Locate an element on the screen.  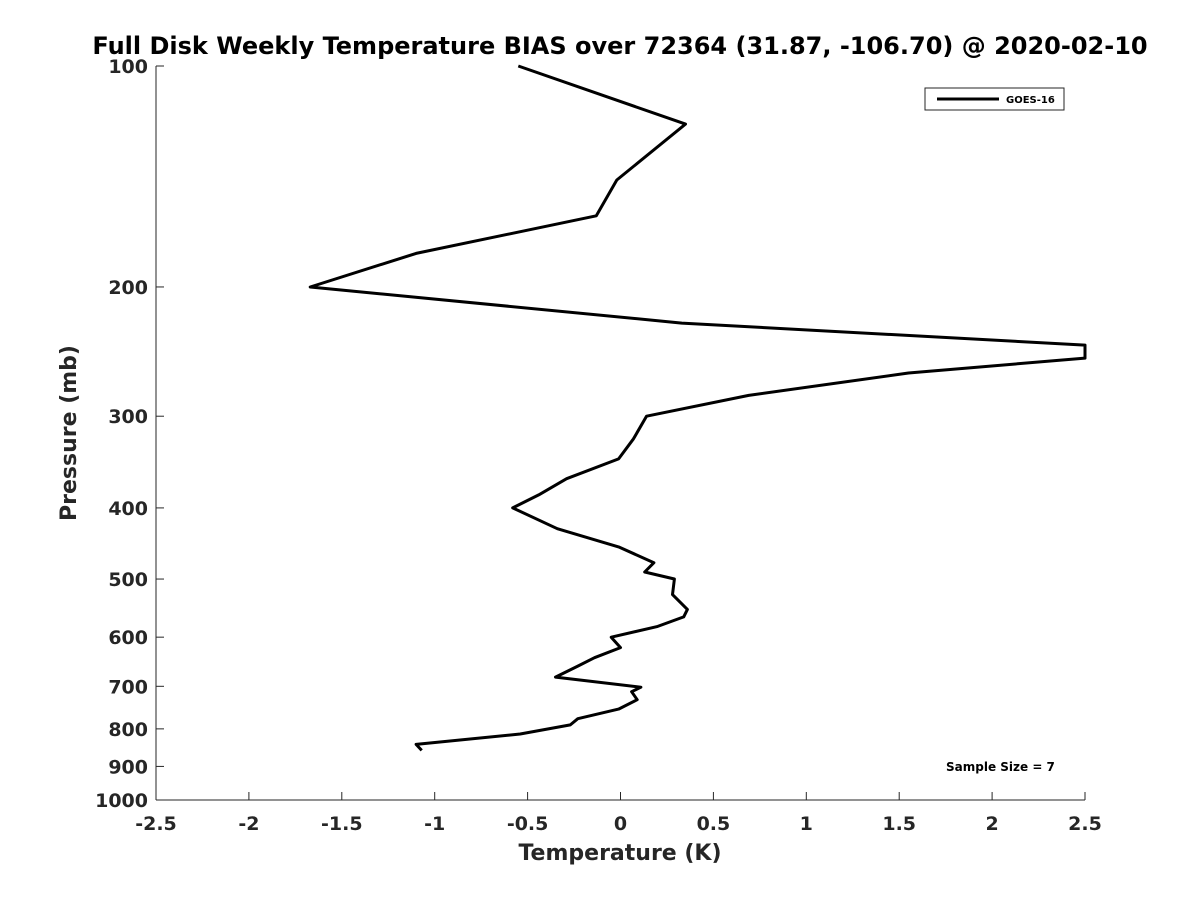
y-tick-label: 600 is located at coordinates (128, 638).